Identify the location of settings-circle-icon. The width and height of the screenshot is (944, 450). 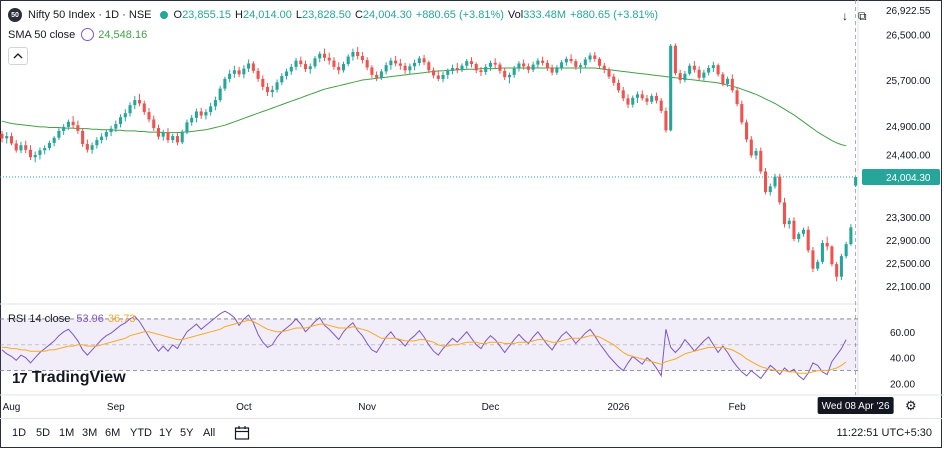
(88, 34).